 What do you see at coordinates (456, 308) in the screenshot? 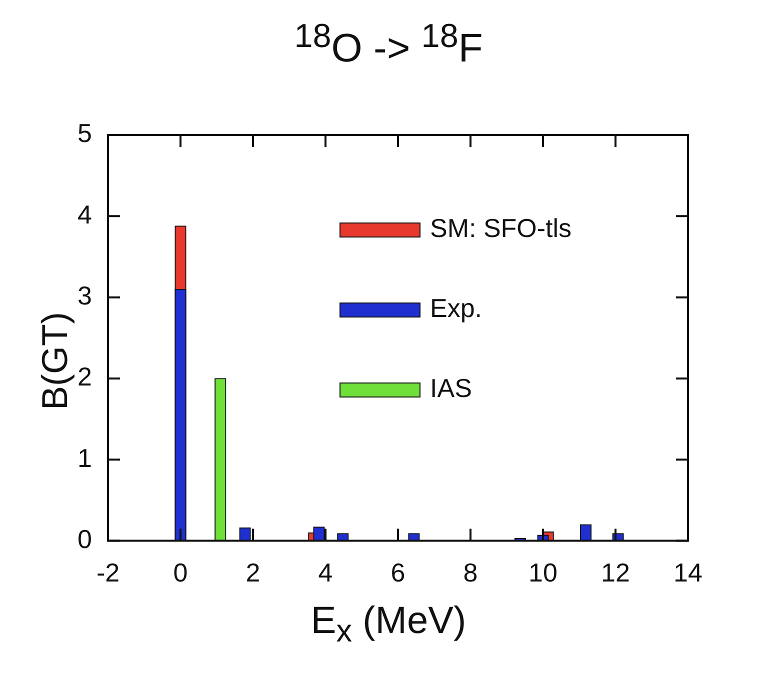
I see `legend-label: Exp.` at bounding box center [456, 308].